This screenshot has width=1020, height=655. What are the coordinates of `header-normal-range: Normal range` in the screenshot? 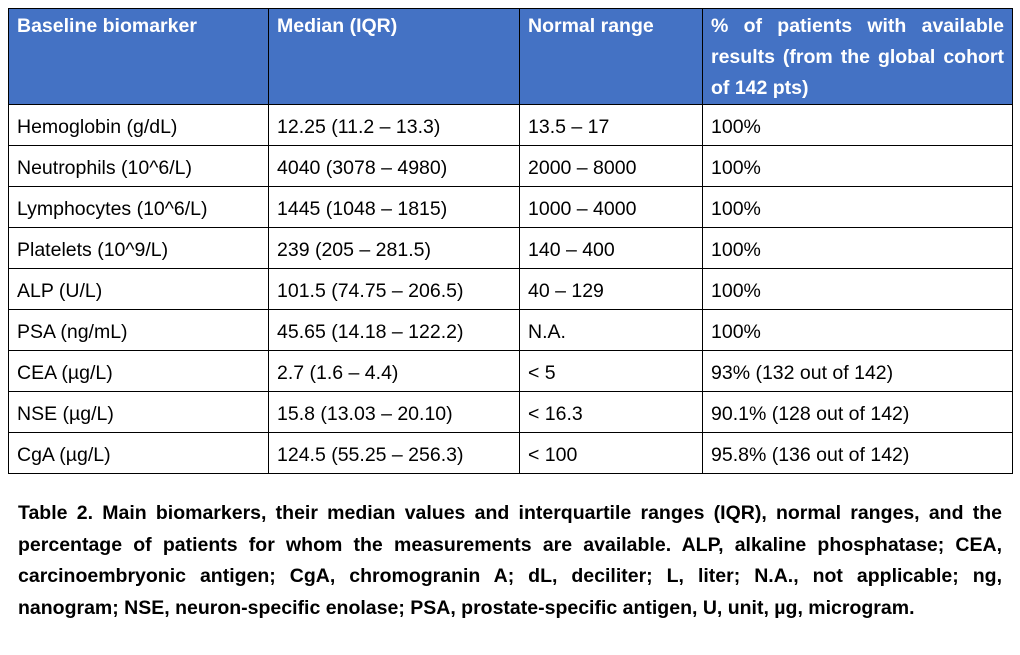 It's located at (611, 56).